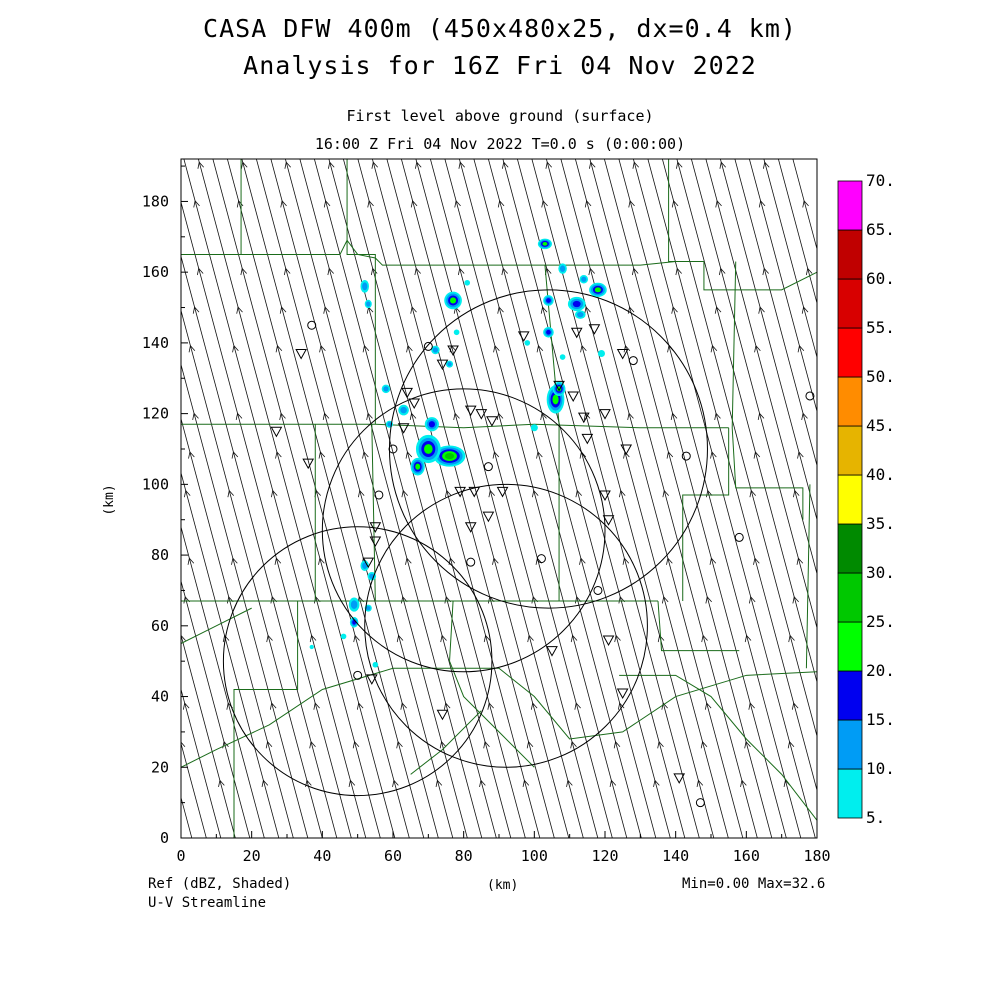  I want to click on colorbar-label: 70., so click(880, 180).